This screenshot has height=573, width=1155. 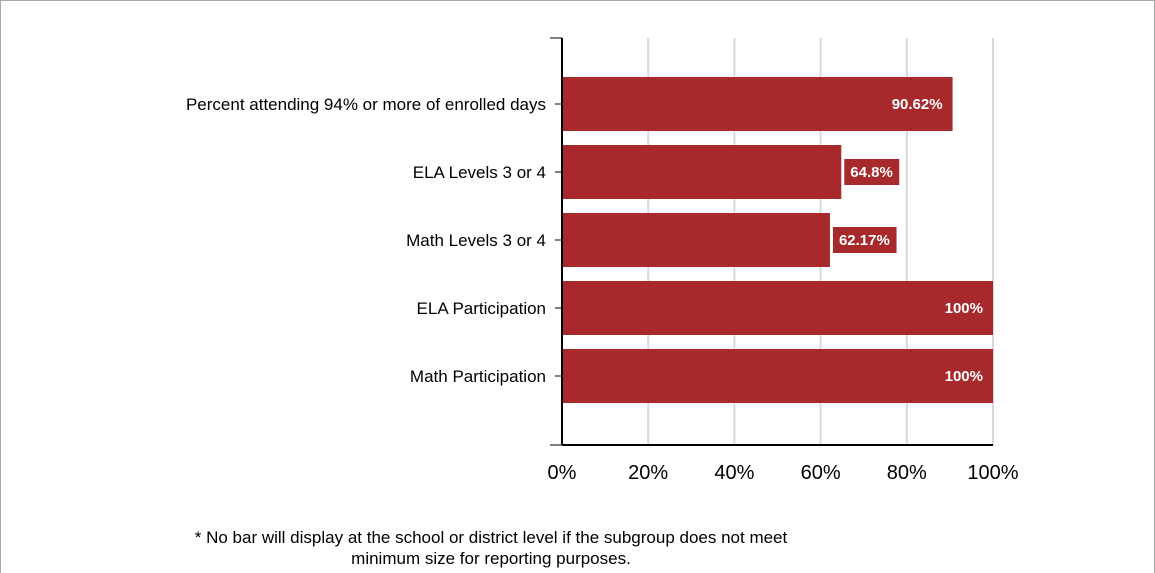 What do you see at coordinates (917, 104) in the screenshot?
I see `bar-value-label: 90.62%` at bounding box center [917, 104].